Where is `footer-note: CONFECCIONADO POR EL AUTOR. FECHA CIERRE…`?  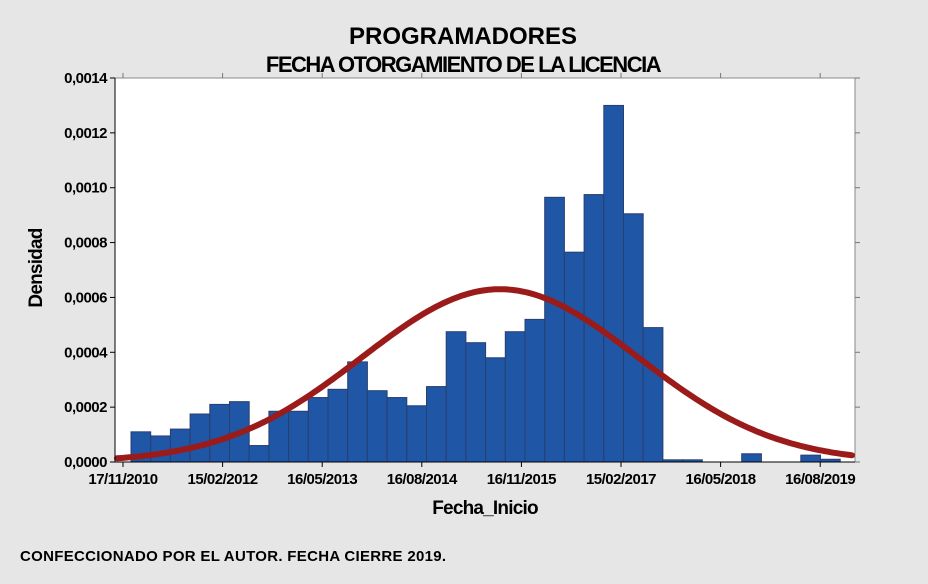 footer-note: CONFECCIONADO POR EL AUTOR. FECHA CIERRE… is located at coordinates (233, 556).